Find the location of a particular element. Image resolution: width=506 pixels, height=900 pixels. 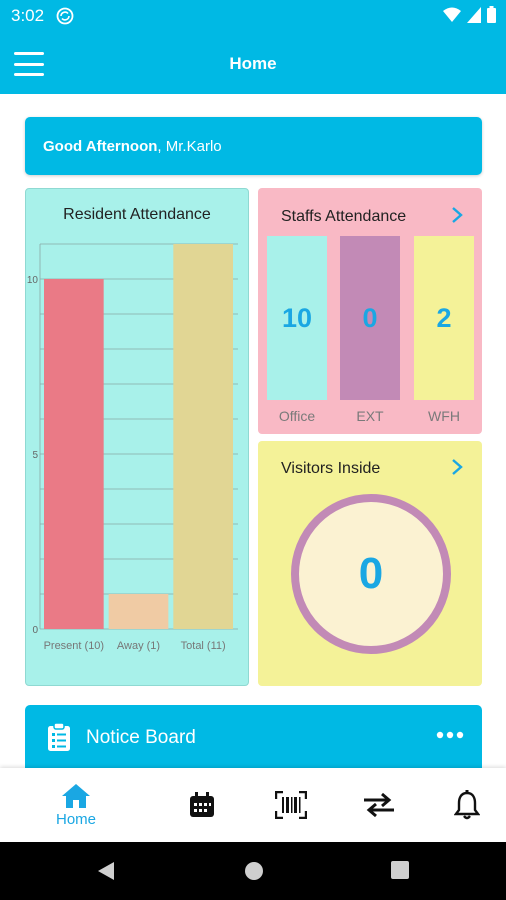

calendar-icon is located at coordinates (202, 804).